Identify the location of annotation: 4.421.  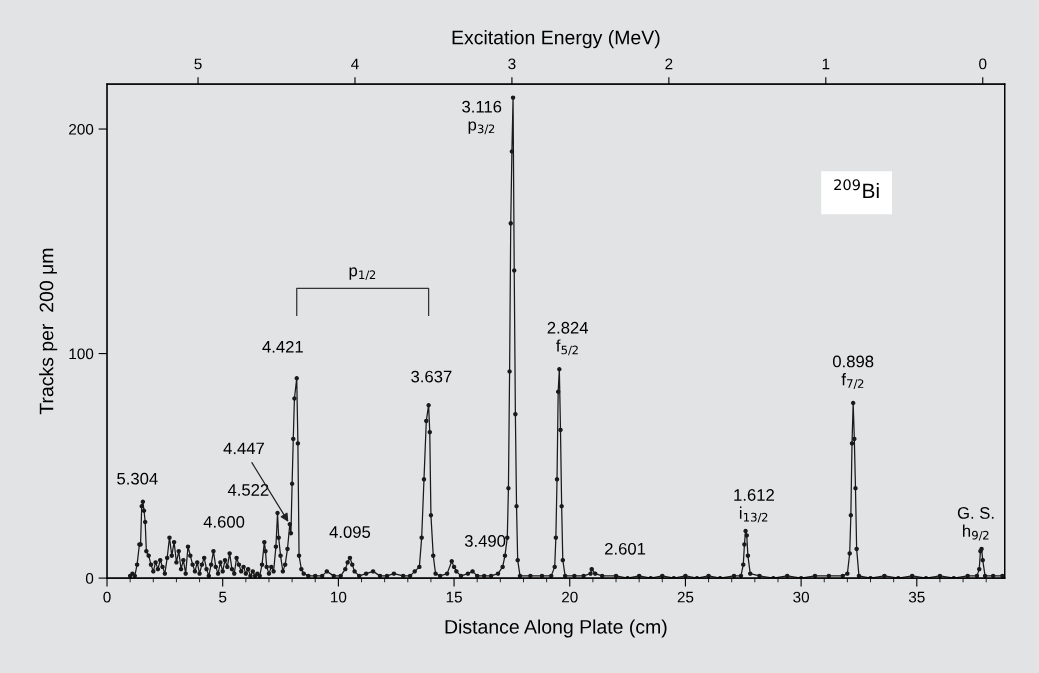
(282, 346).